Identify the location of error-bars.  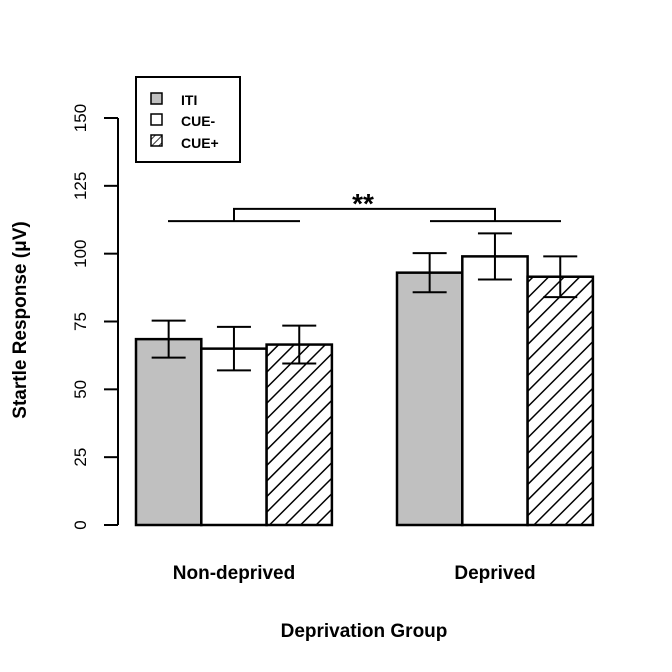
(364, 302).